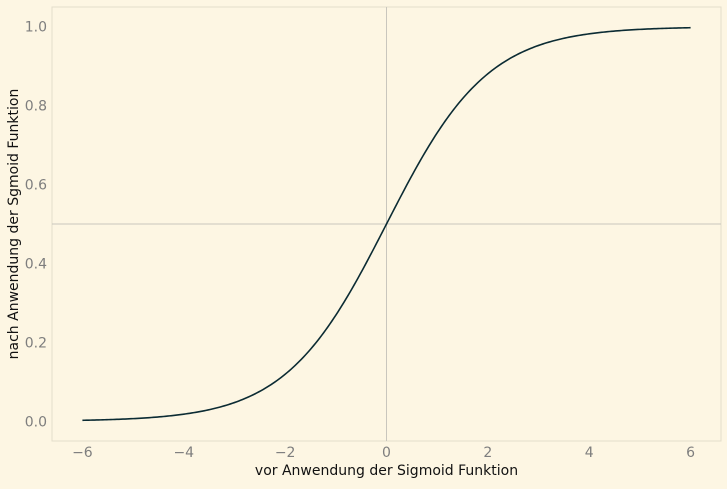  What do you see at coordinates (690, 453) in the screenshot?
I see `x-tick-label: 6` at bounding box center [690, 453].